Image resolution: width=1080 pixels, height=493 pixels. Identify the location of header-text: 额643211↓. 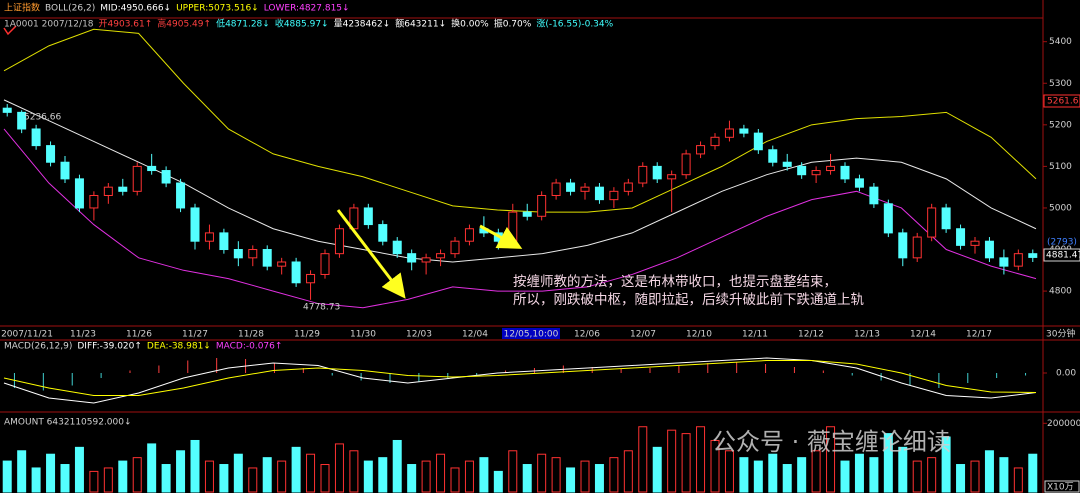
(420, 24).